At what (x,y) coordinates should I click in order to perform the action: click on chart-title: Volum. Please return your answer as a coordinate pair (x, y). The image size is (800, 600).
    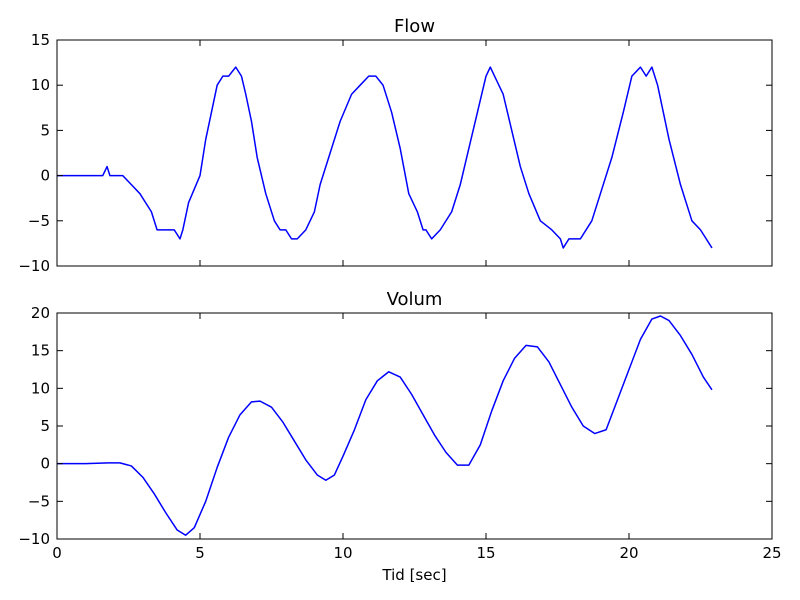
    Looking at the image, I should click on (415, 299).